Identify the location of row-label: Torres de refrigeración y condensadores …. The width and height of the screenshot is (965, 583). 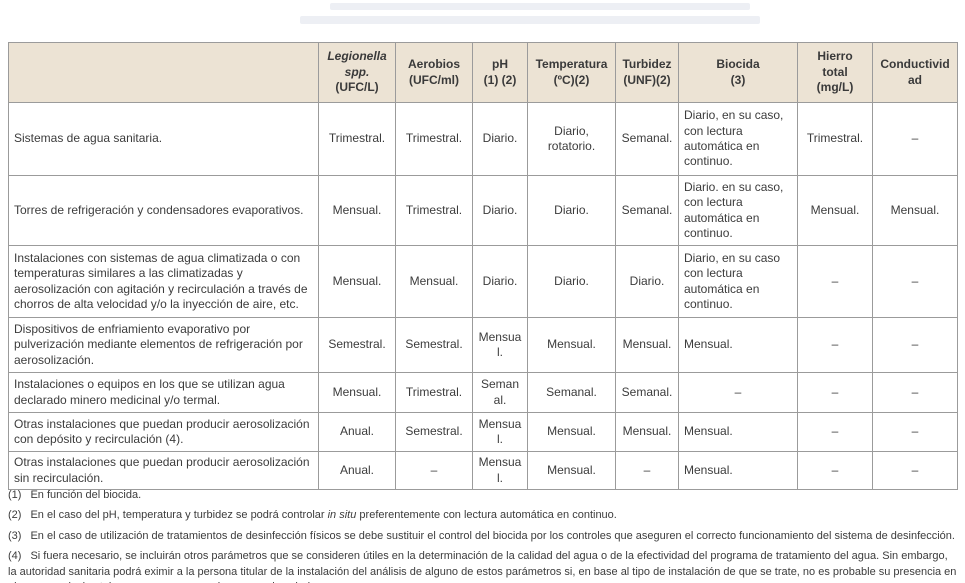
(163, 210).